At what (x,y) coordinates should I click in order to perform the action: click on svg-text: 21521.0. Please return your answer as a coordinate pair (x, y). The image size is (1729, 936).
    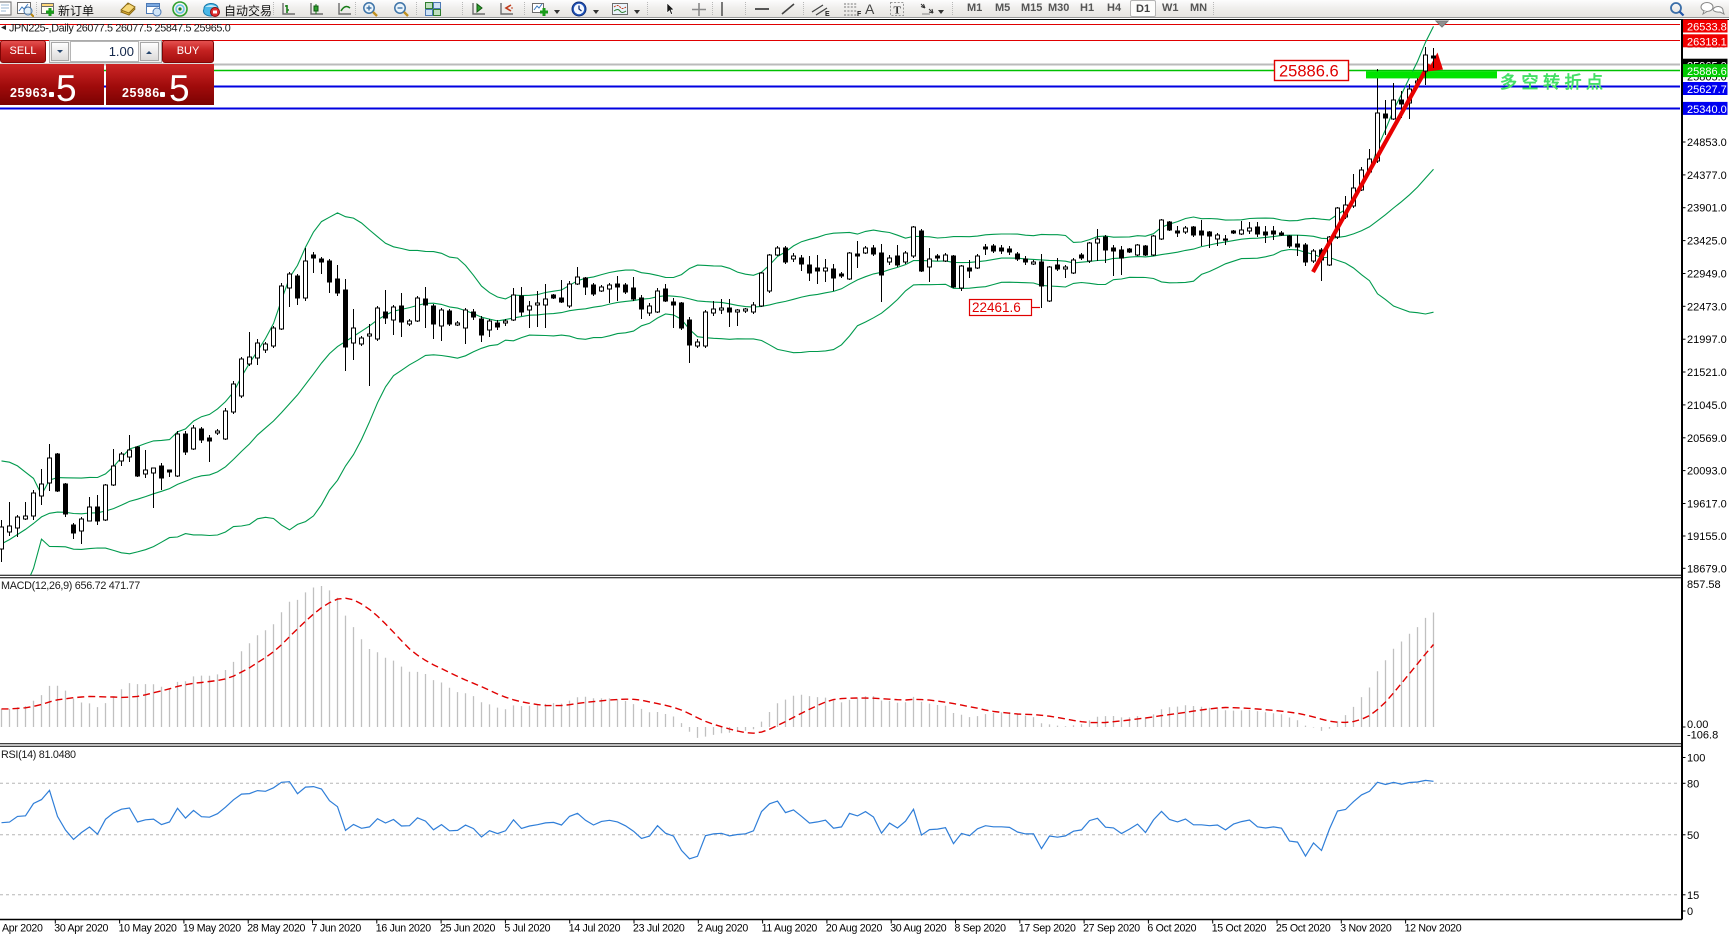
    Looking at the image, I should click on (1707, 373).